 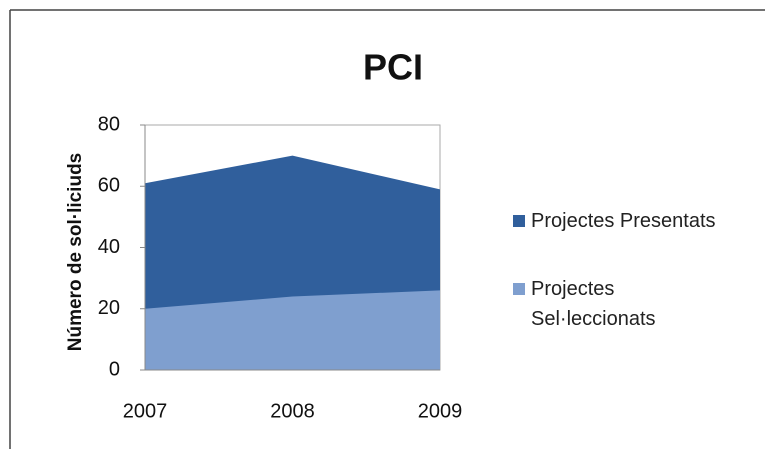 I want to click on y-tick-label: 60, so click(x=109, y=186).